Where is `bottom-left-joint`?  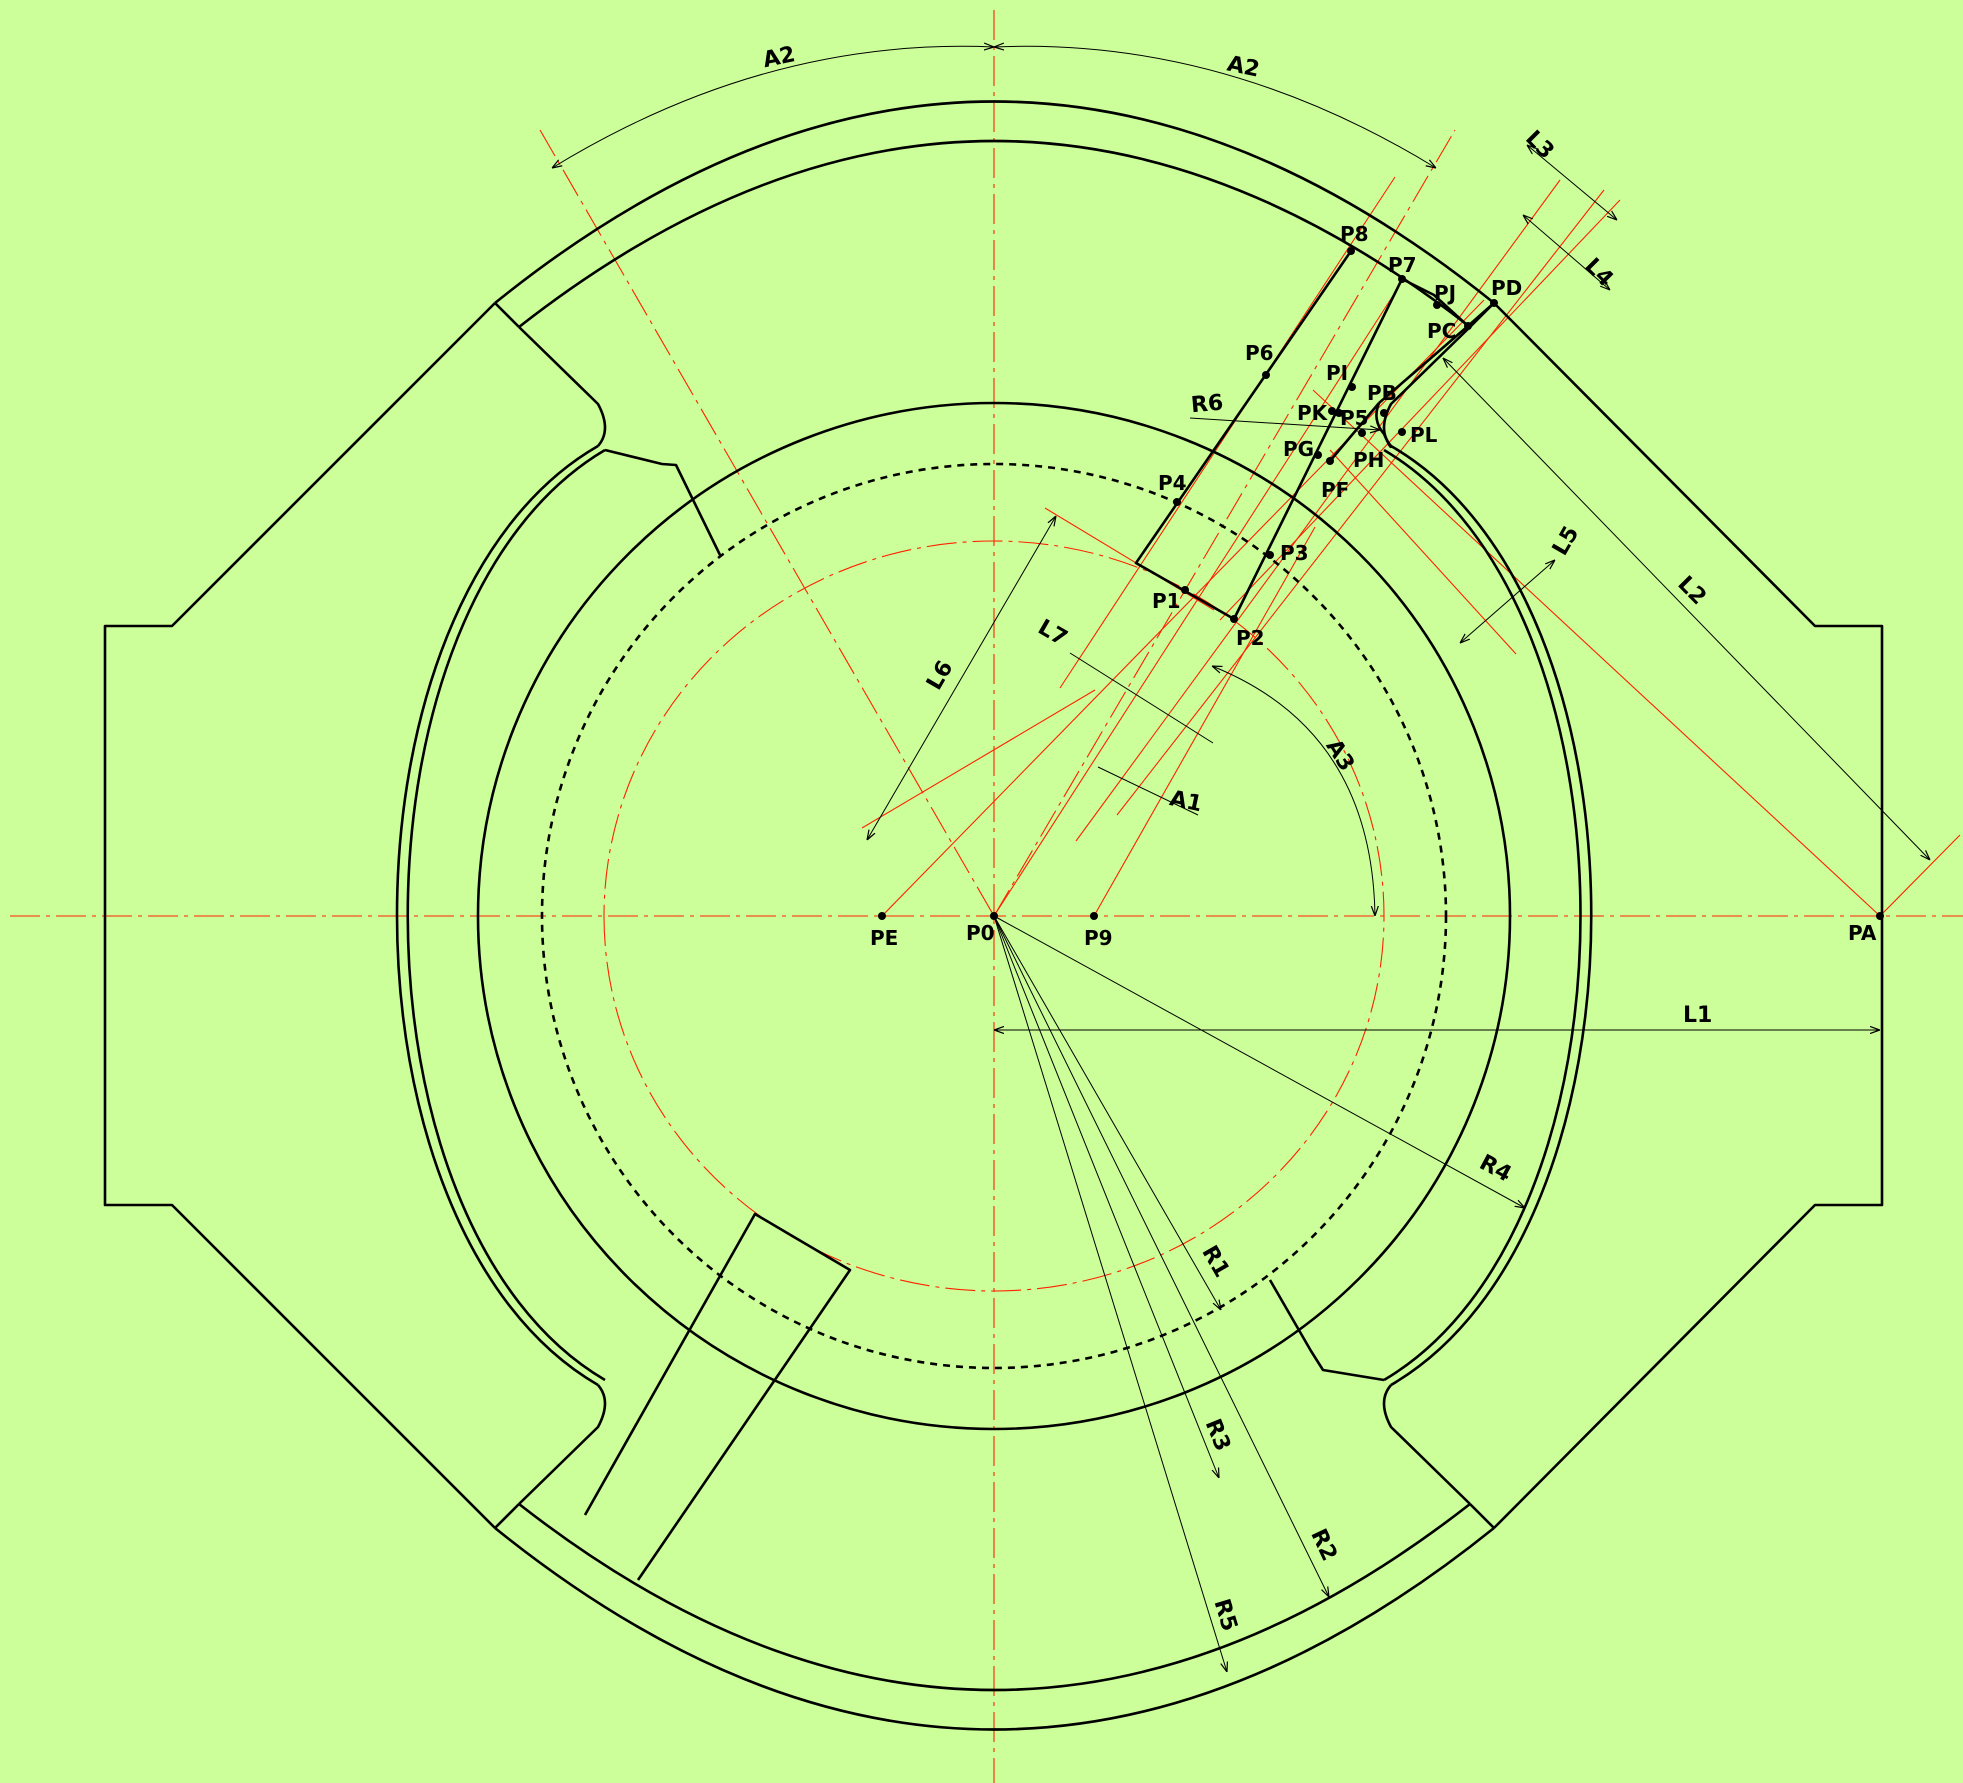
bottom-left-joint is located at coordinates (507, 1516).